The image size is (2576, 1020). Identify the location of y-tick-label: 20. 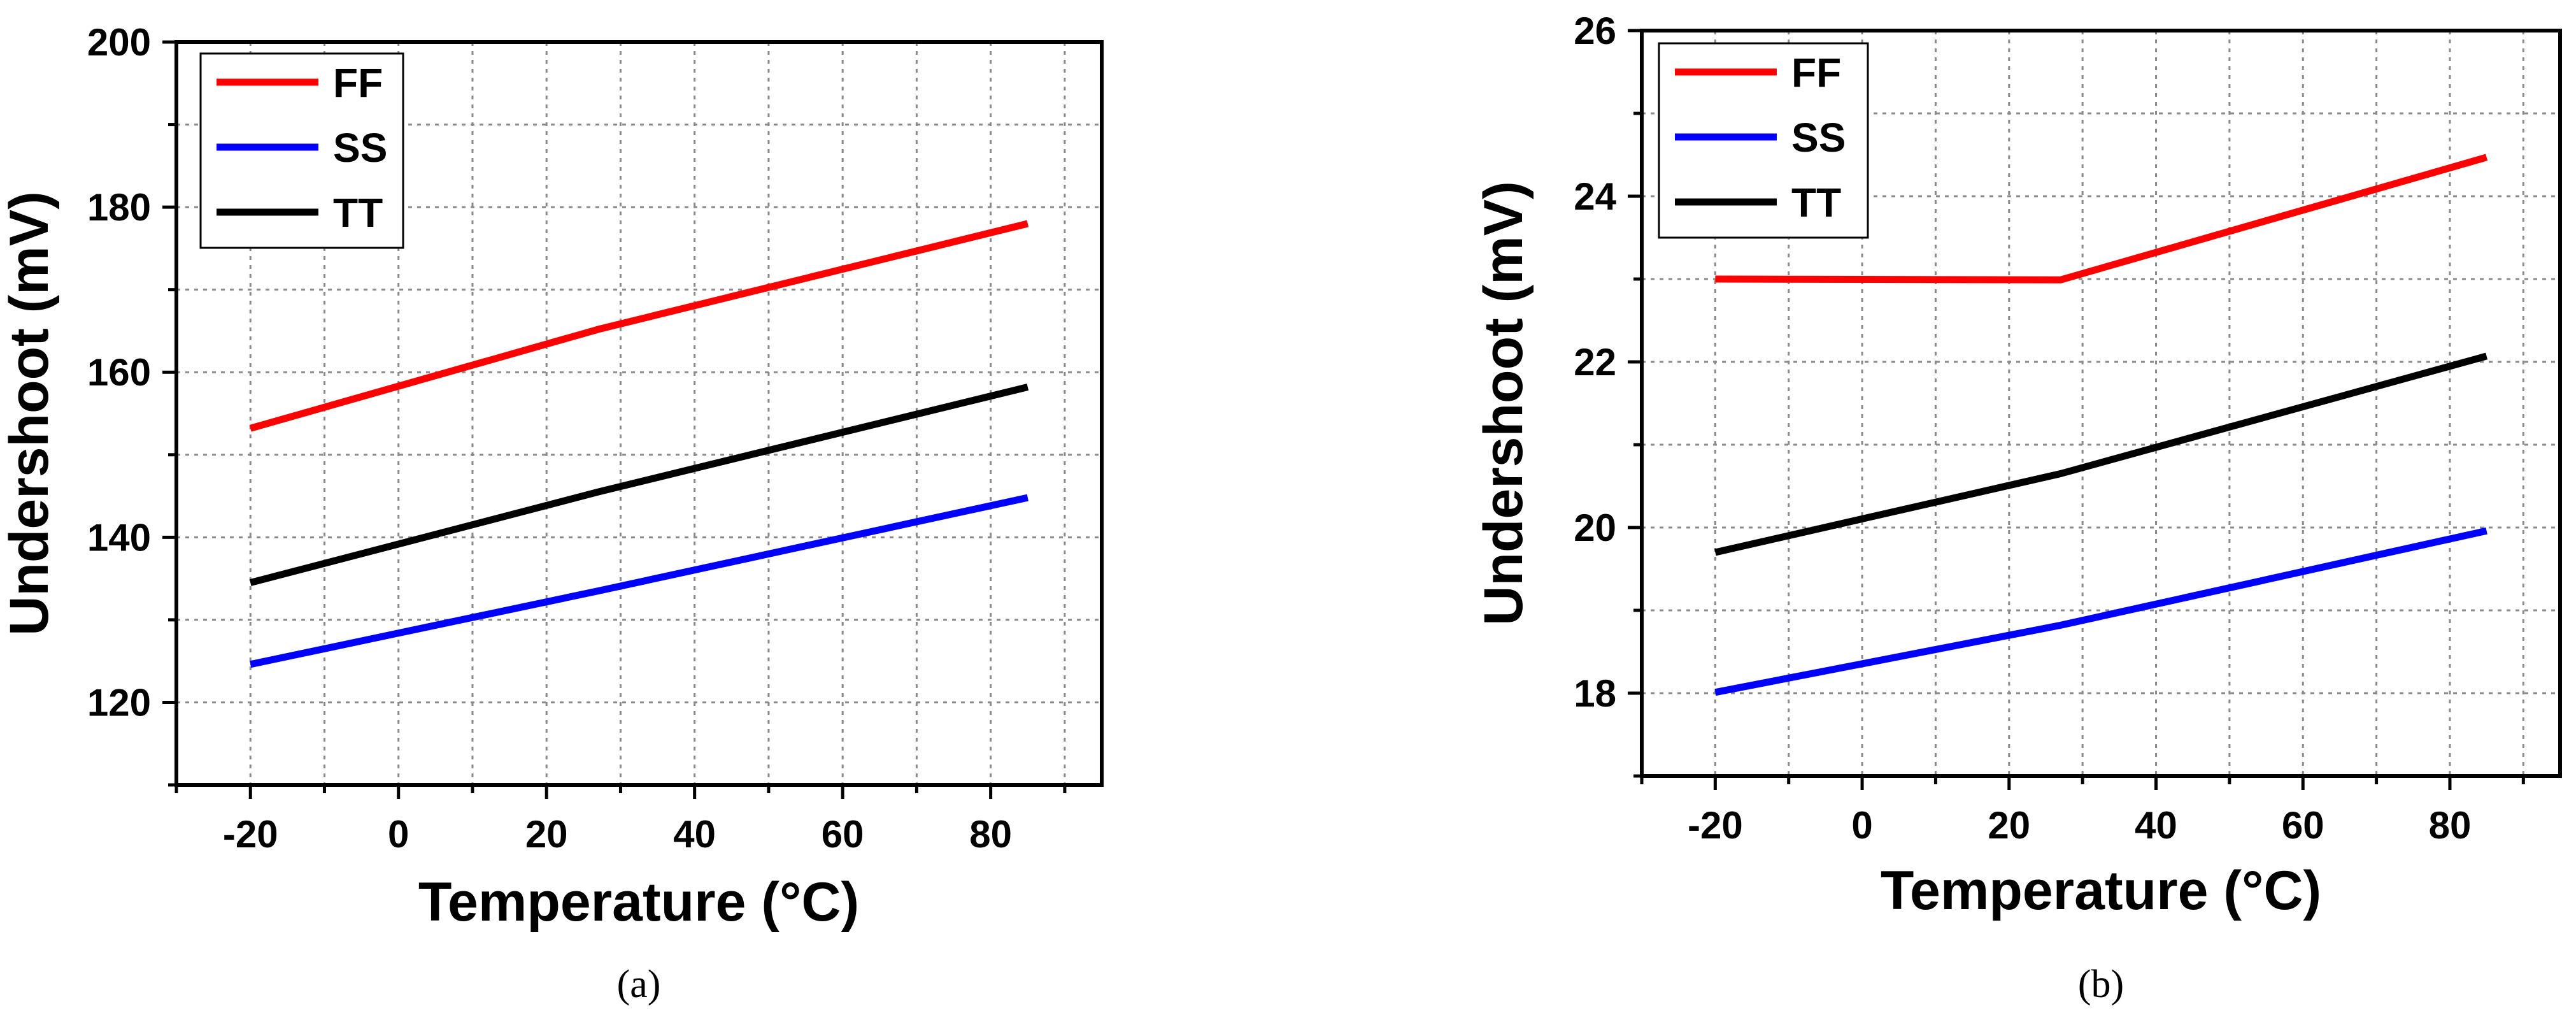
(1595, 527).